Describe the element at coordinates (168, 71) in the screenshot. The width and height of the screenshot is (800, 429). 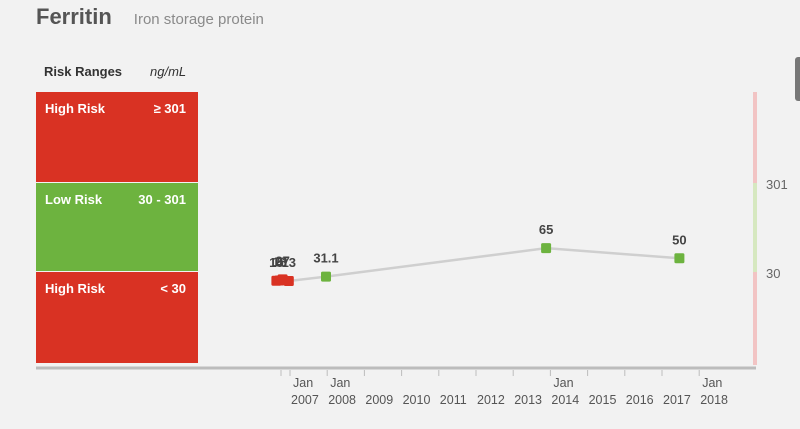
I see `risk-ranges-unit: ng/mL` at that location.